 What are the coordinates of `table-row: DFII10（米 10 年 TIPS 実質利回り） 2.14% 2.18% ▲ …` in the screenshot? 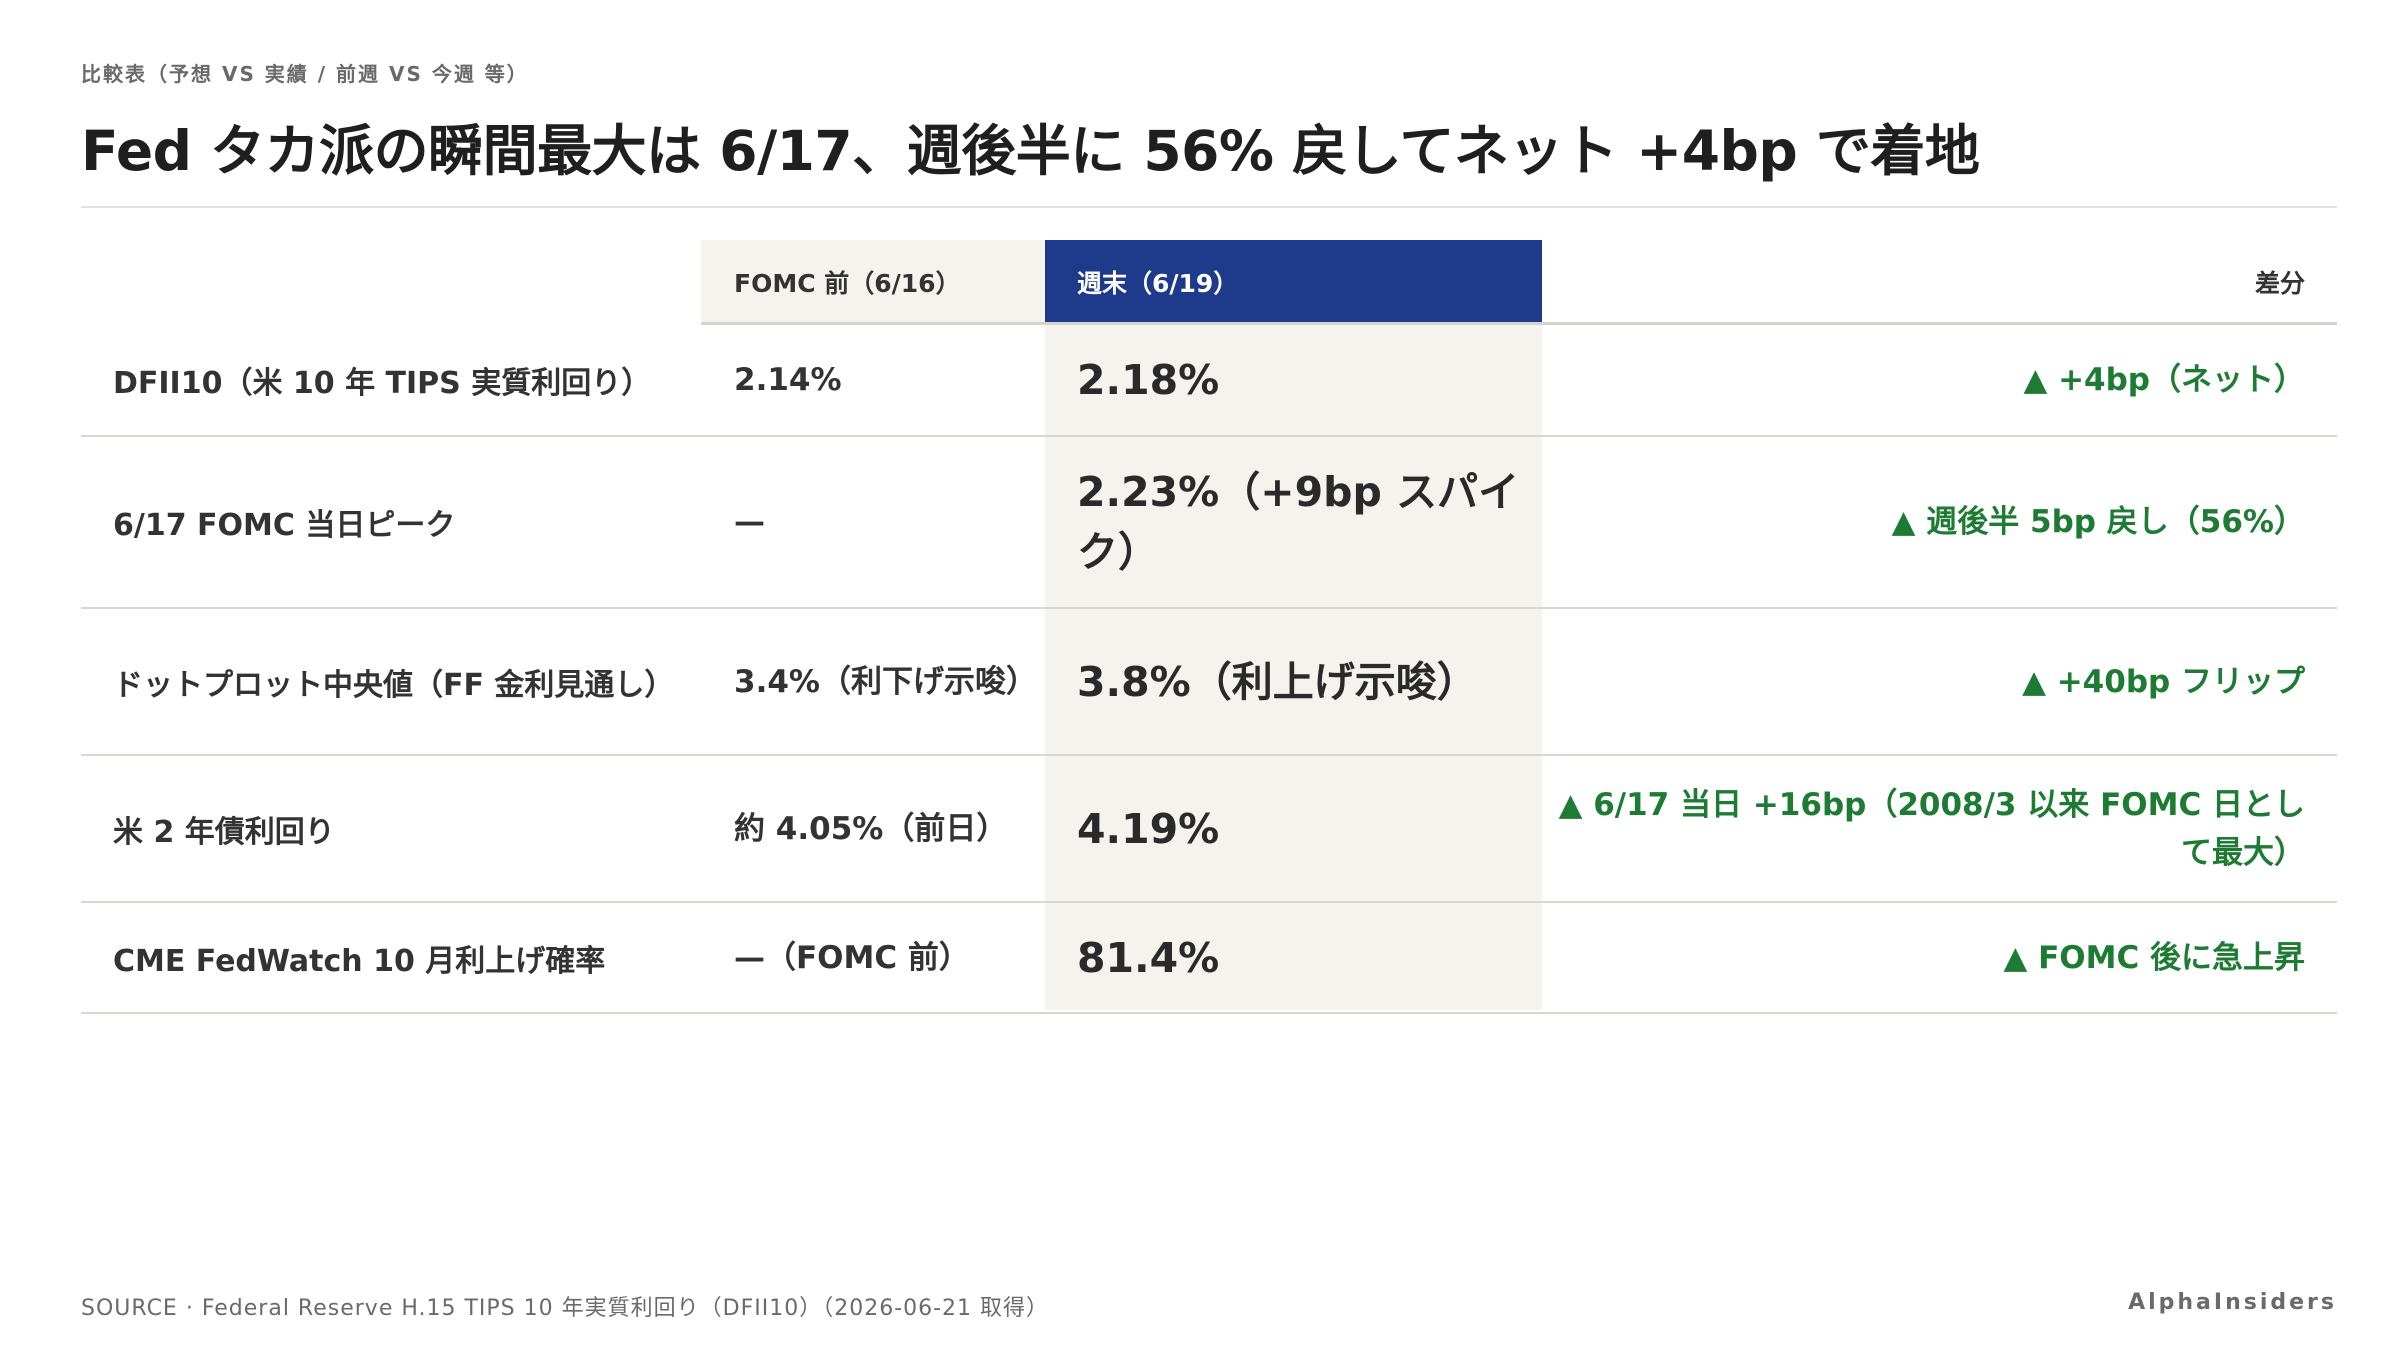 It's located at (1209, 381).